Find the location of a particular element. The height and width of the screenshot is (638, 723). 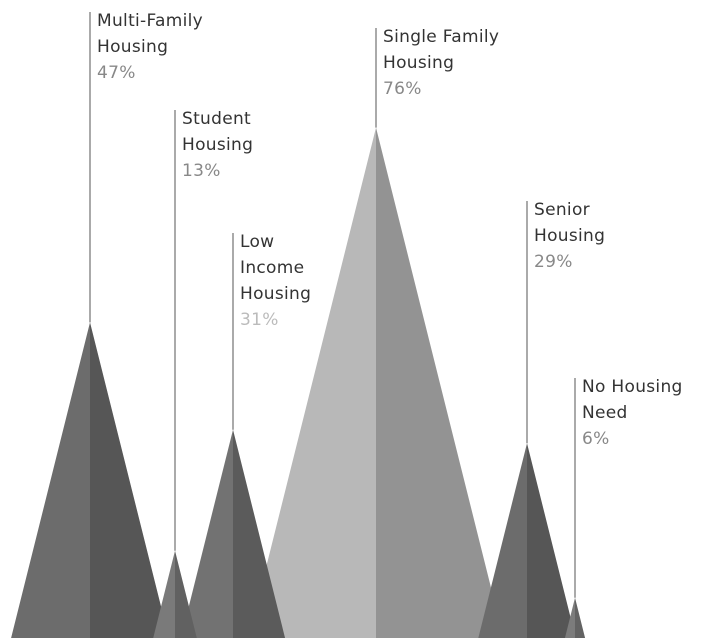

label: No Housing Need 6% is located at coordinates (652, 413).